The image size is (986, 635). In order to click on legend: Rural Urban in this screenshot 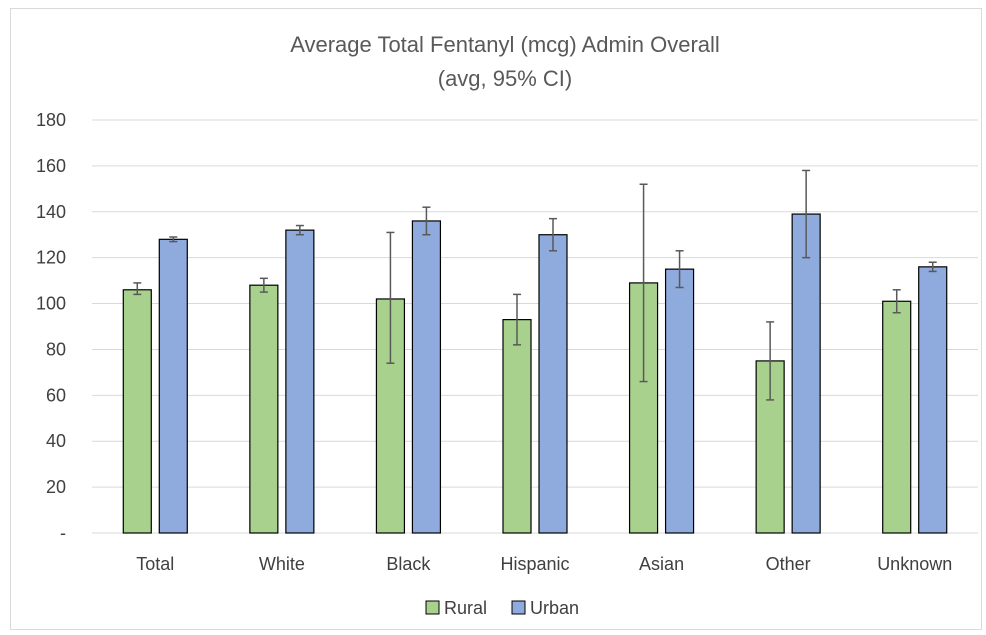, I will do `click(502, 608)`.